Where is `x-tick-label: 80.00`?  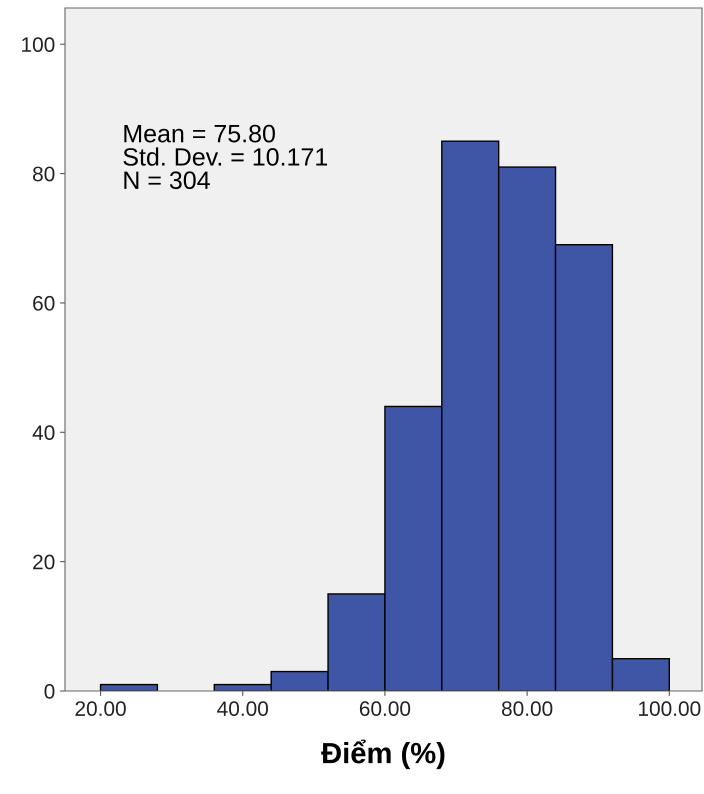
x-tick-label: 80.00 is located at coordinates (527, 708).